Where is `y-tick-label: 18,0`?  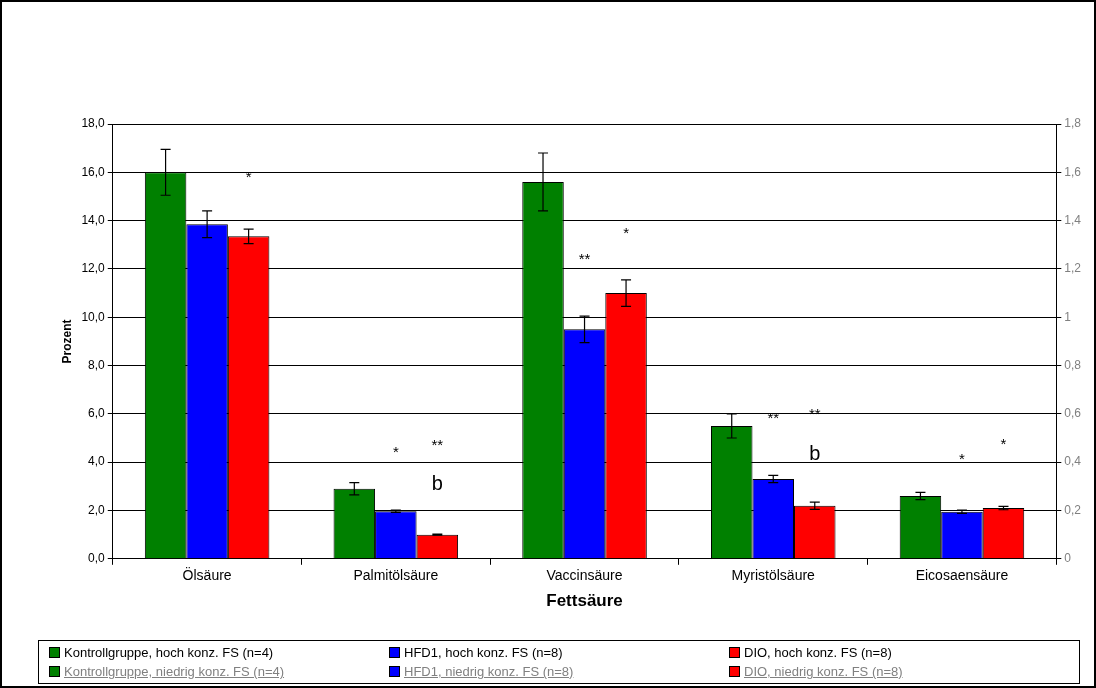 y-tick-label: 18,0 is located at coordinates (93, 123).